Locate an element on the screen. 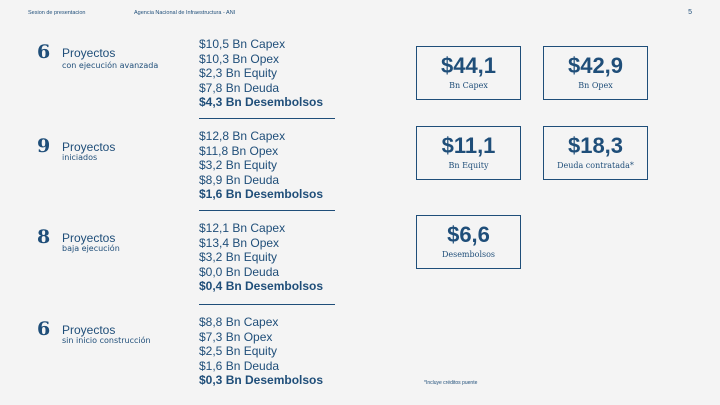 The image size is (720, 405). total-opex-box: $42,9 Bn Opex is located at coordinates (595, 73).